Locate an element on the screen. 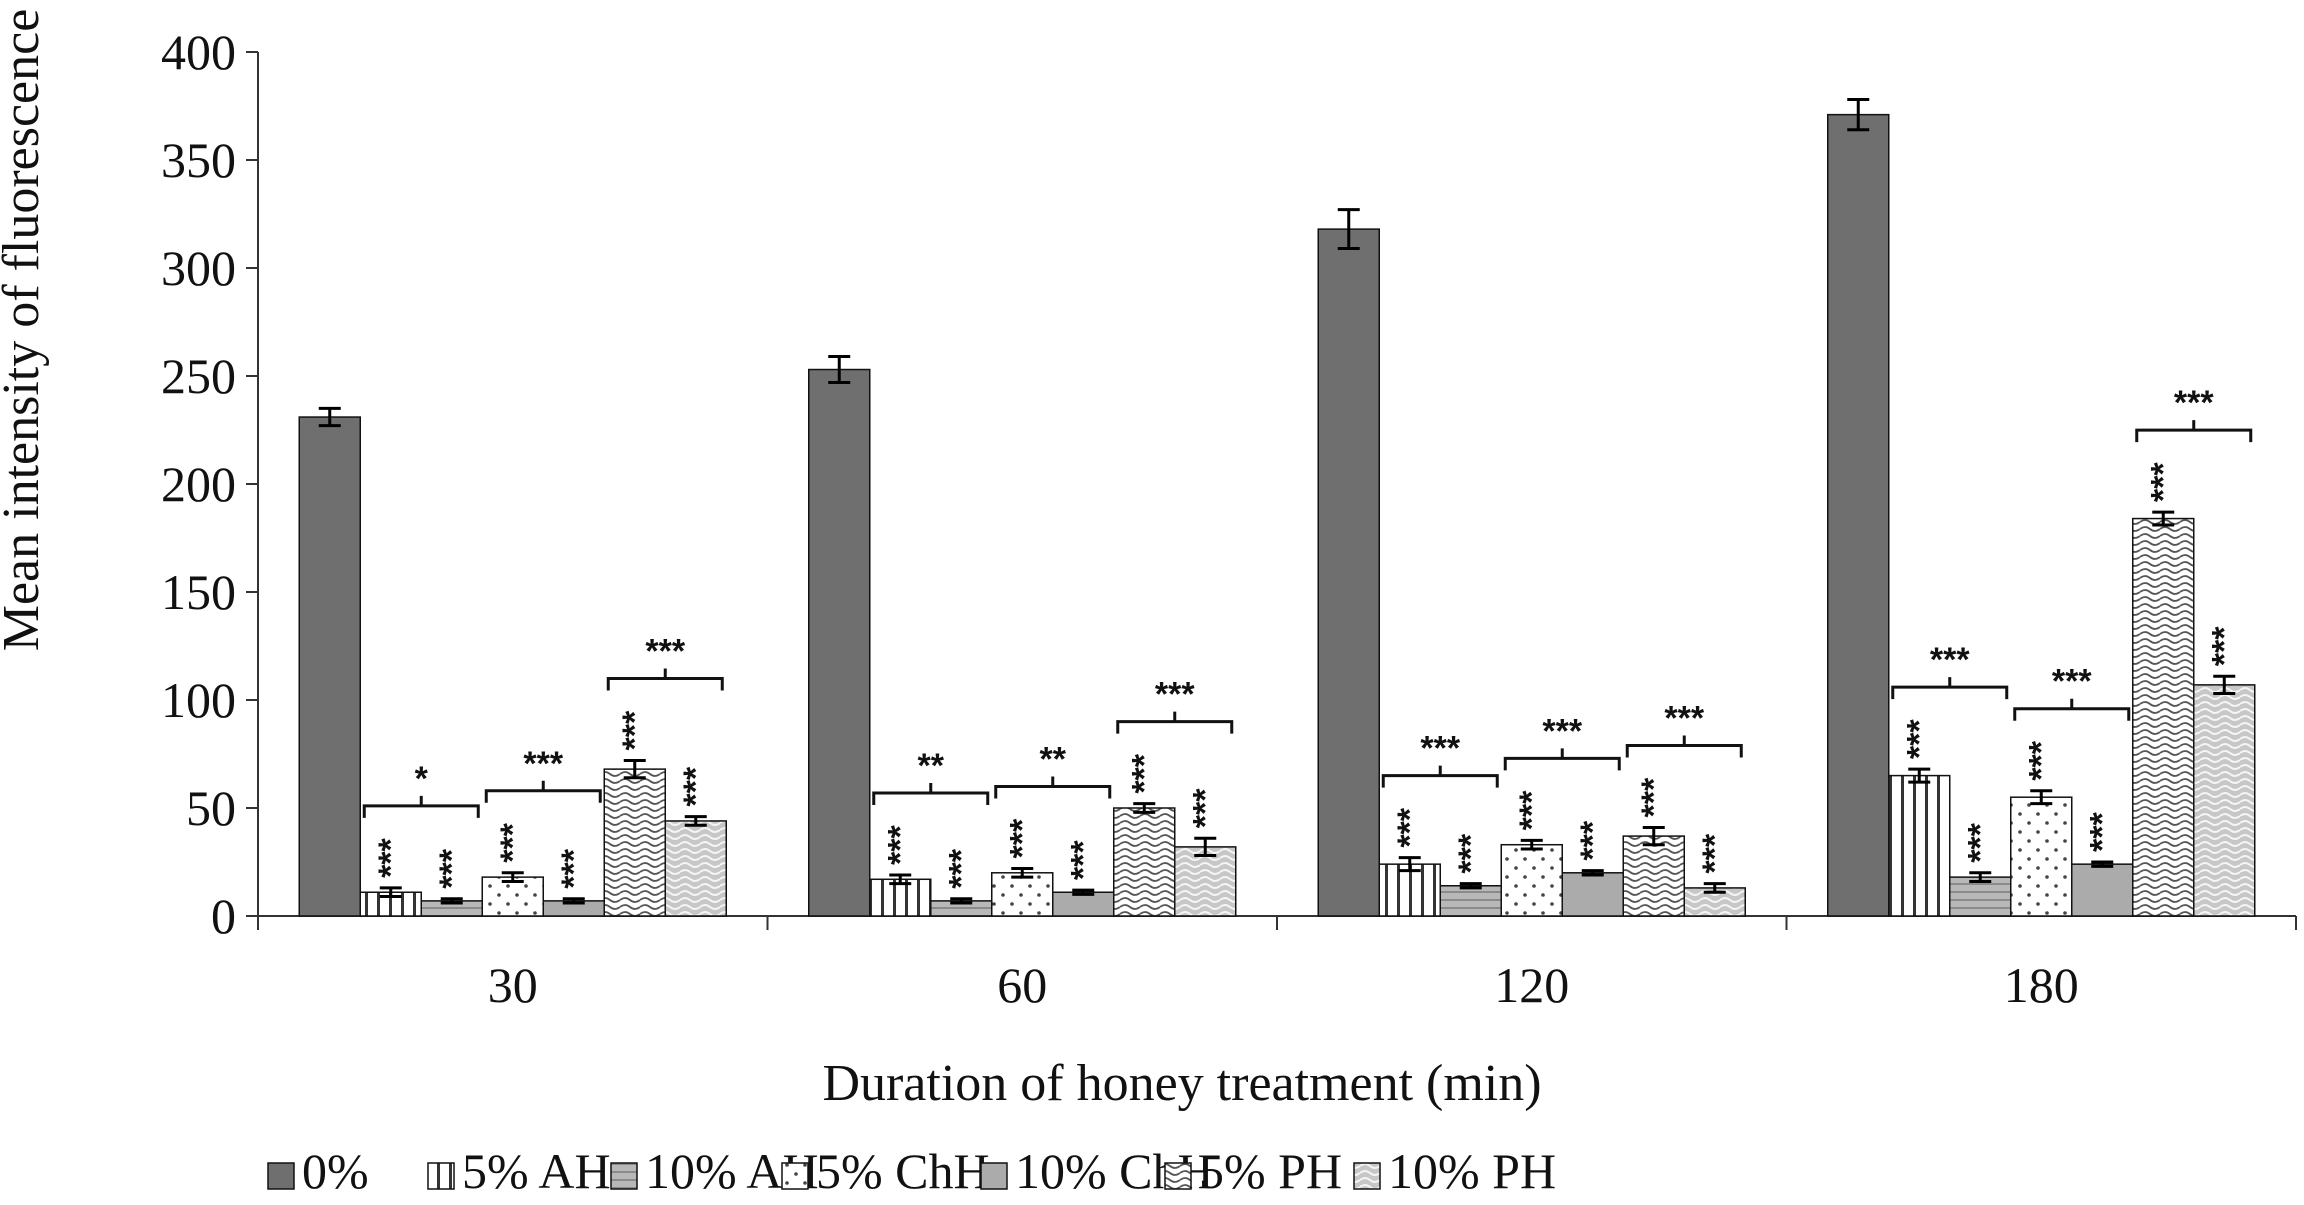 This screenshot has width=2304, height=1205. y-tick-label: 200 is located at coordinates (198, 484).